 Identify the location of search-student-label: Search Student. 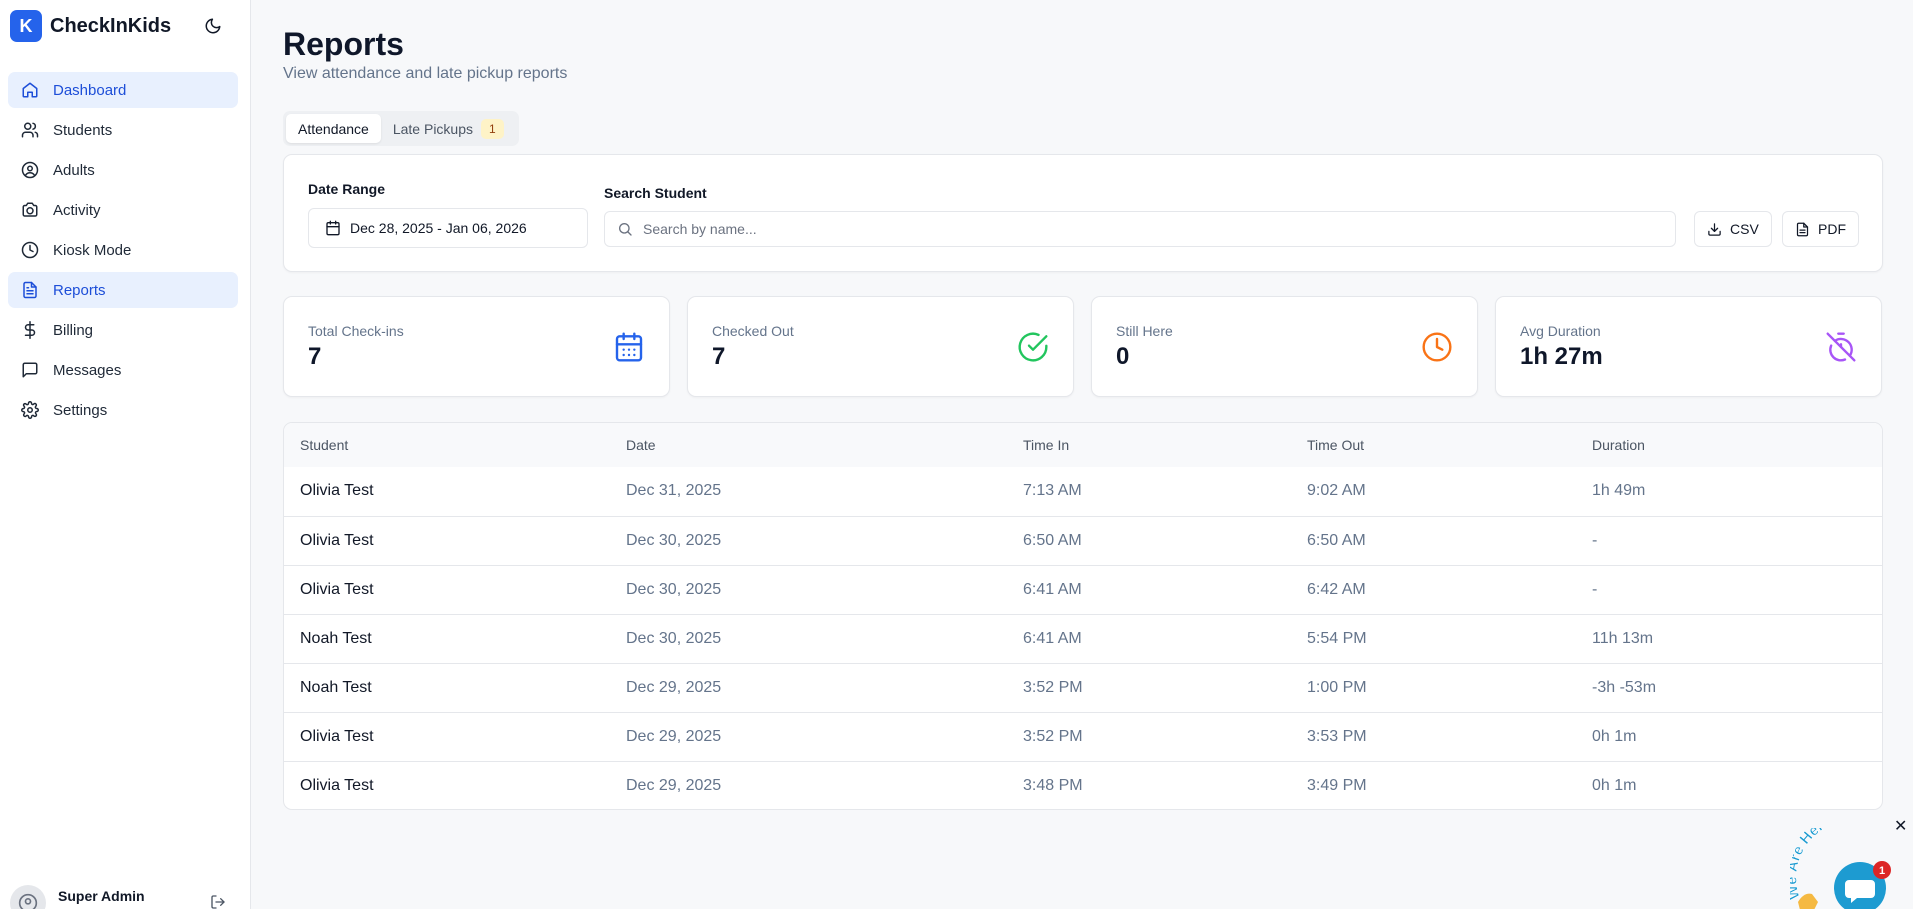
(655, 193).